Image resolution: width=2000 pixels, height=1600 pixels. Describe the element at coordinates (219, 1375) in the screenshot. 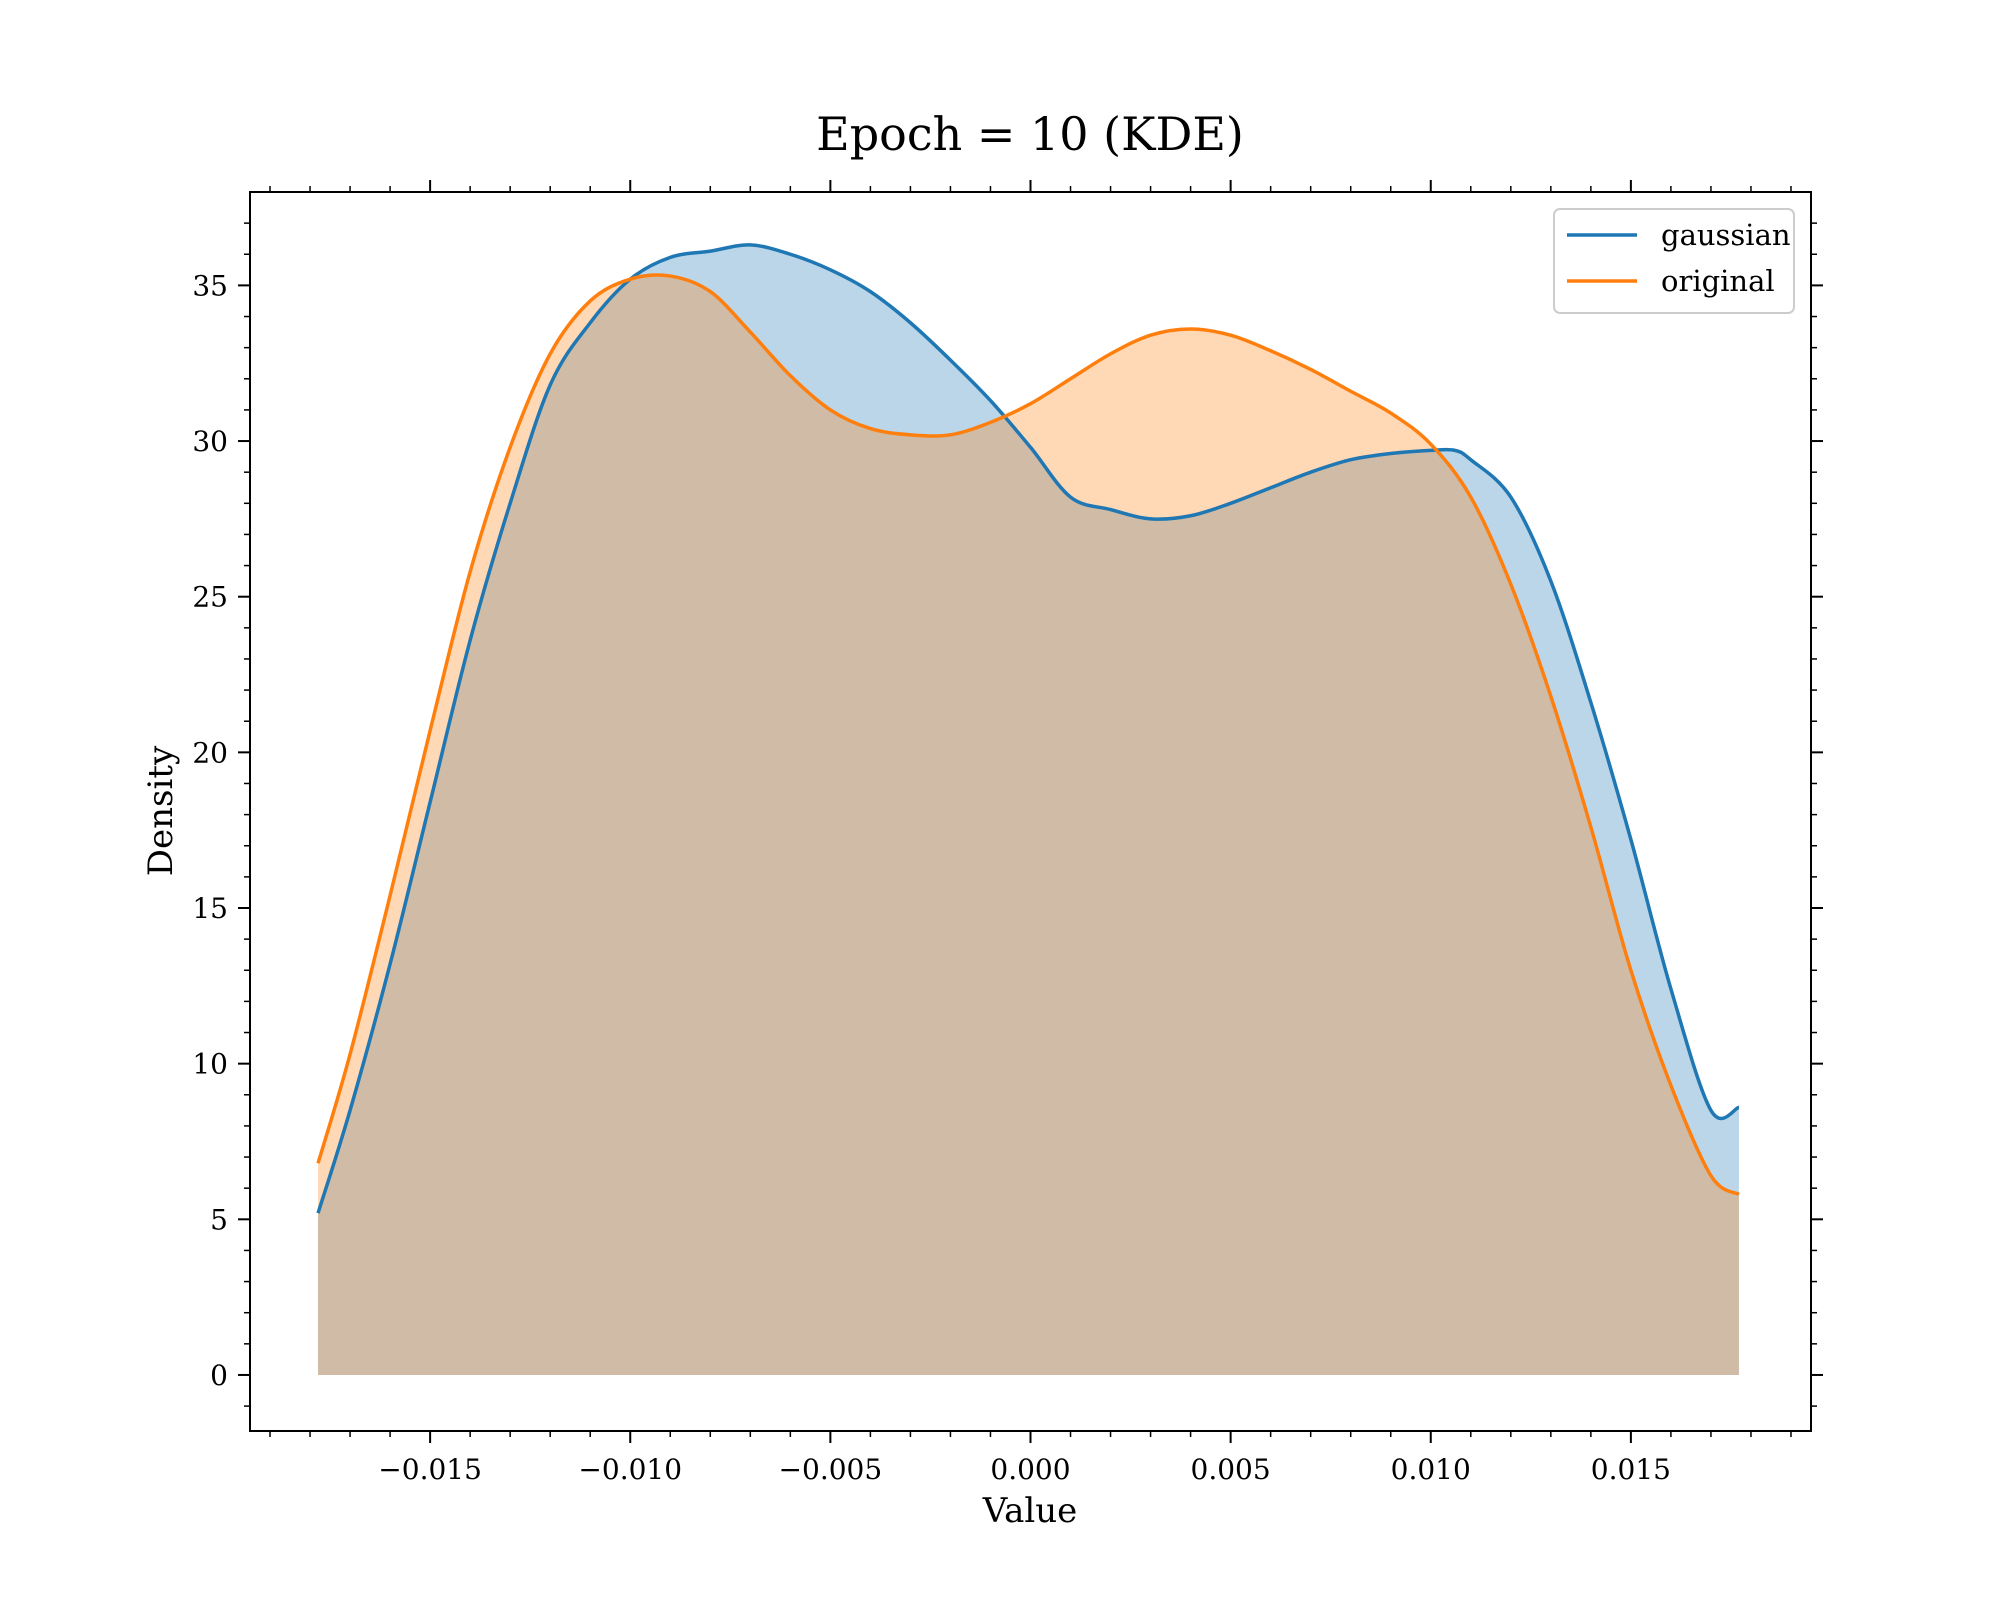

I see `y-tick-label: 0` at that location.